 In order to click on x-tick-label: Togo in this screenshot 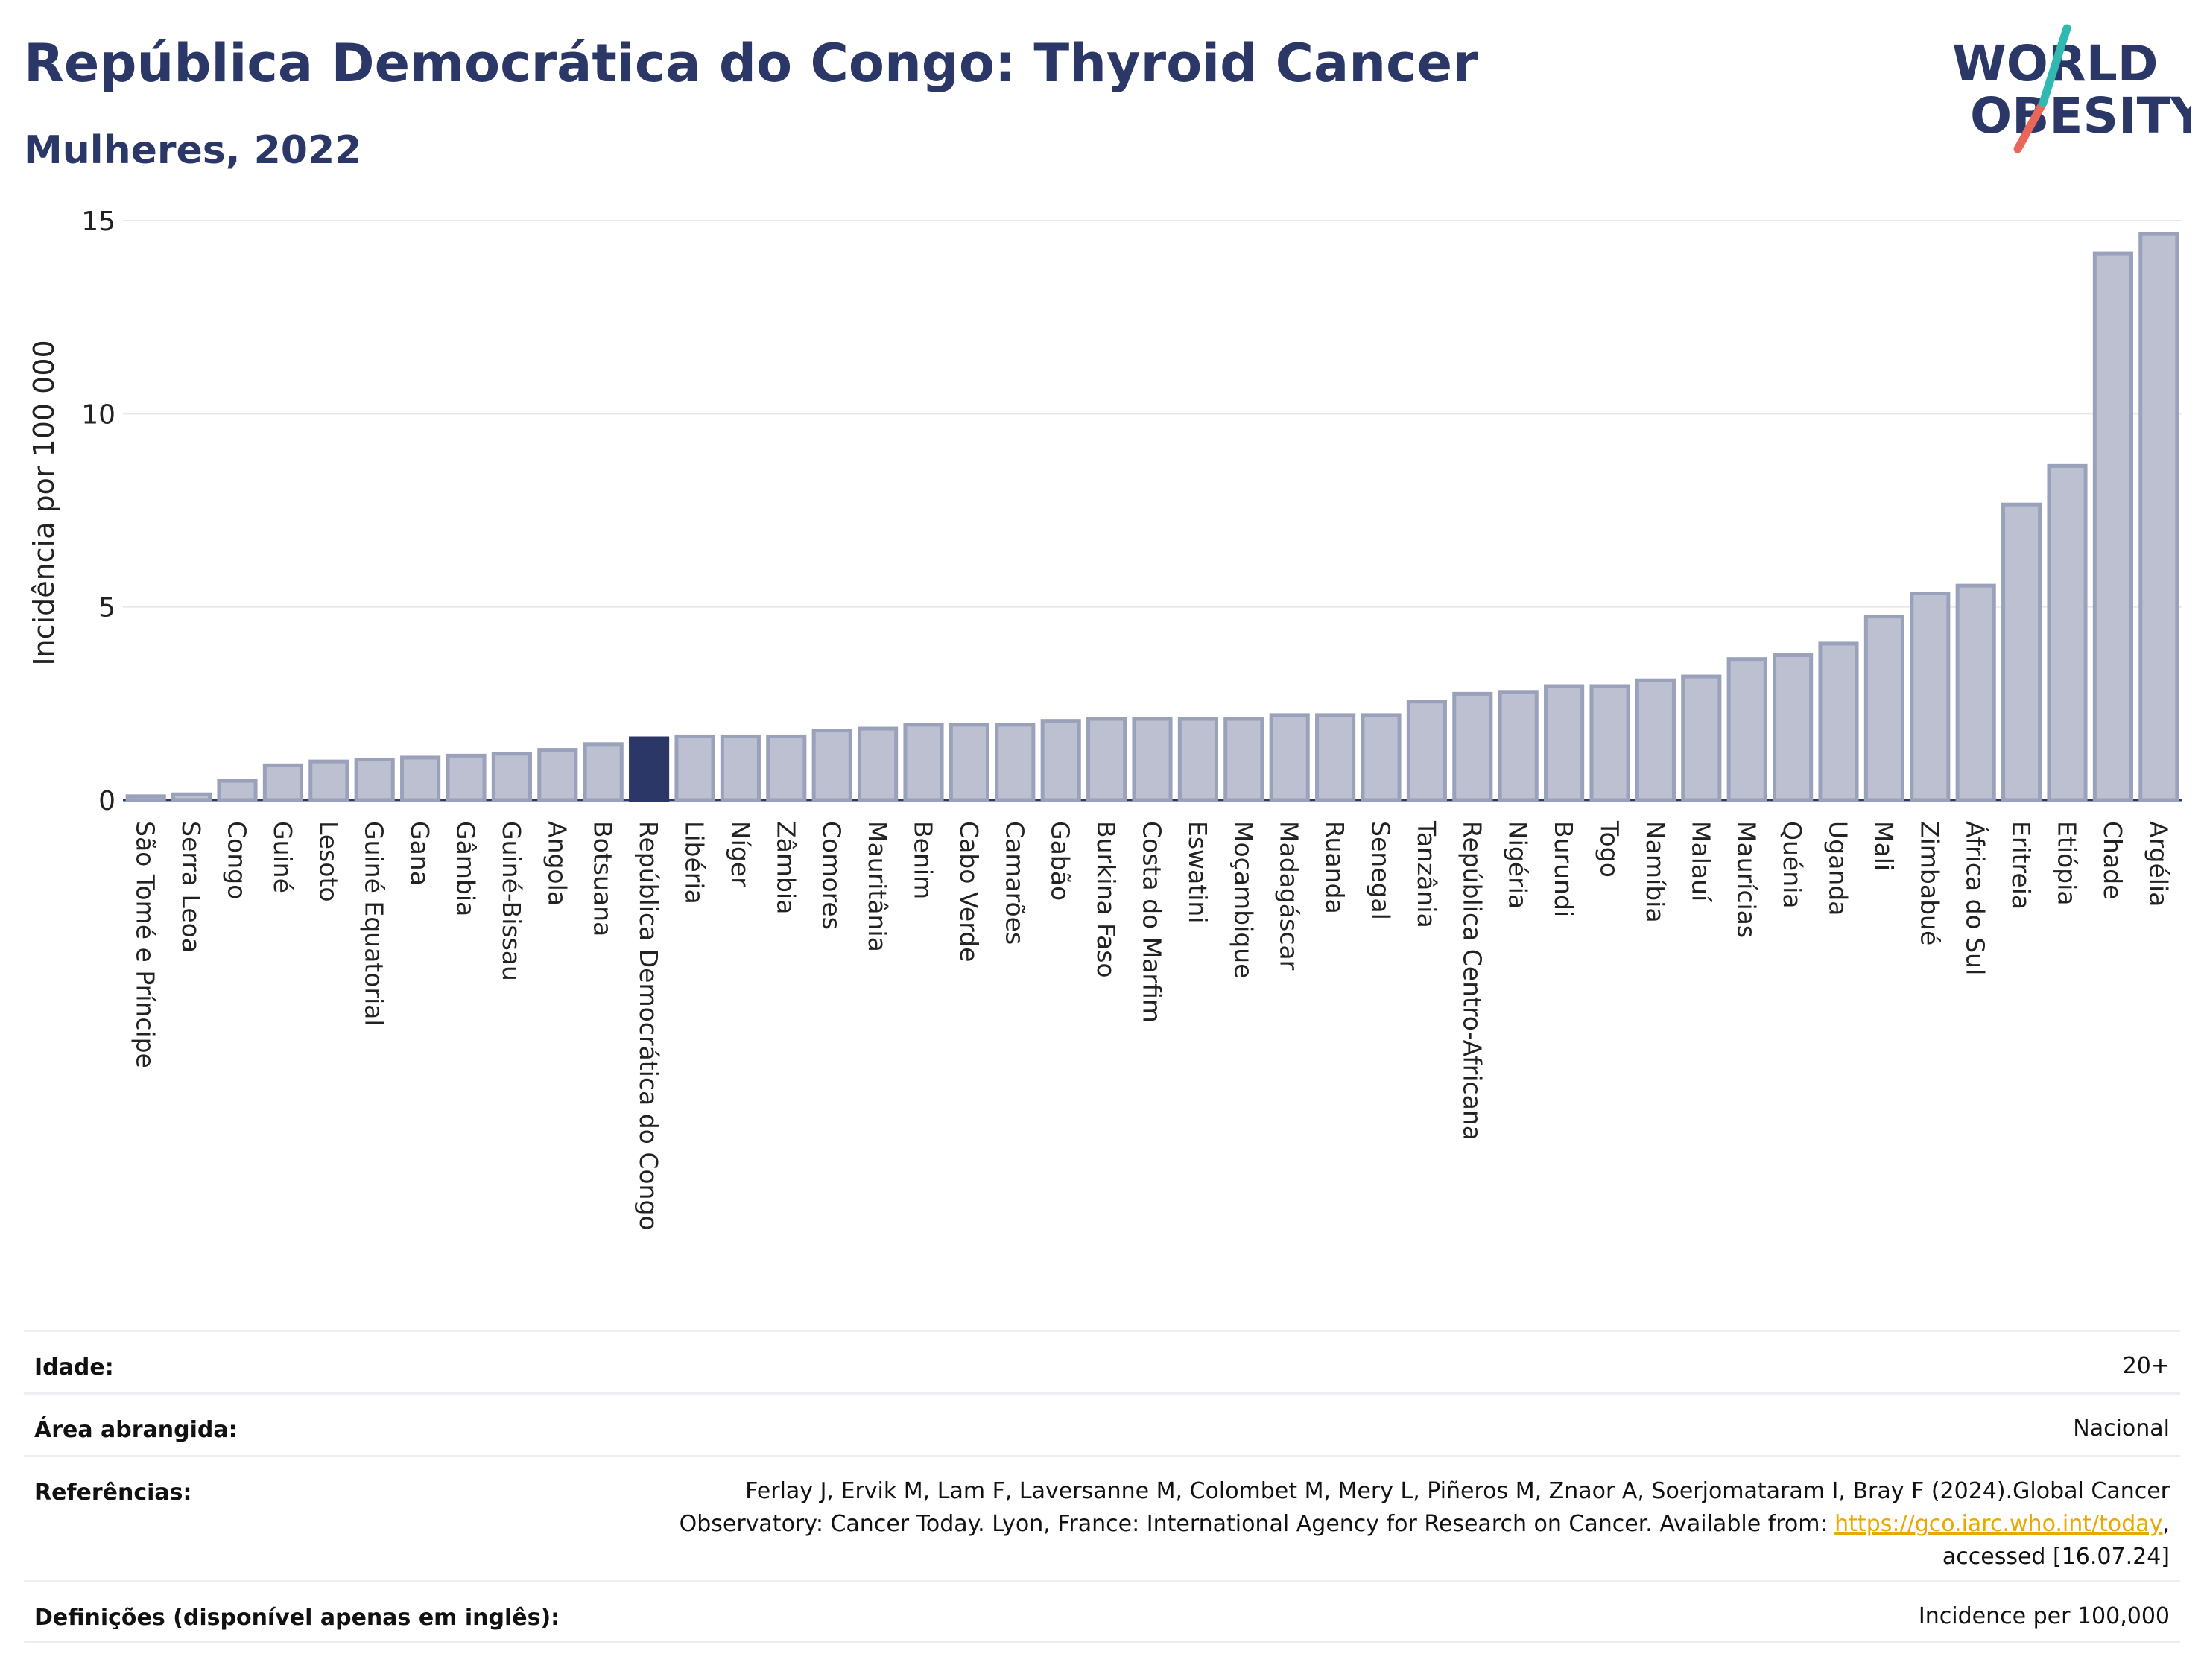, I will do `click(1609, 849)`.